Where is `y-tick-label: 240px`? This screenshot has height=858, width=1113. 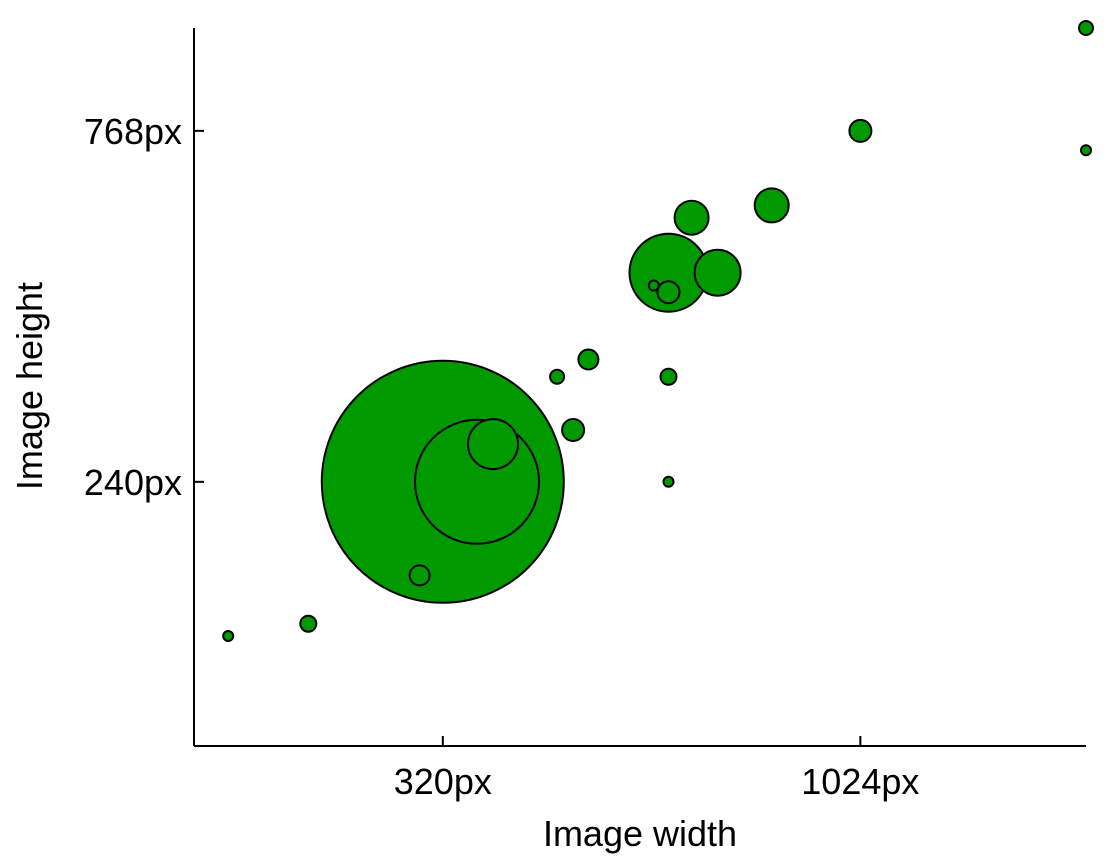
y-tick-label: 240px is located at coordinates (133, 482).